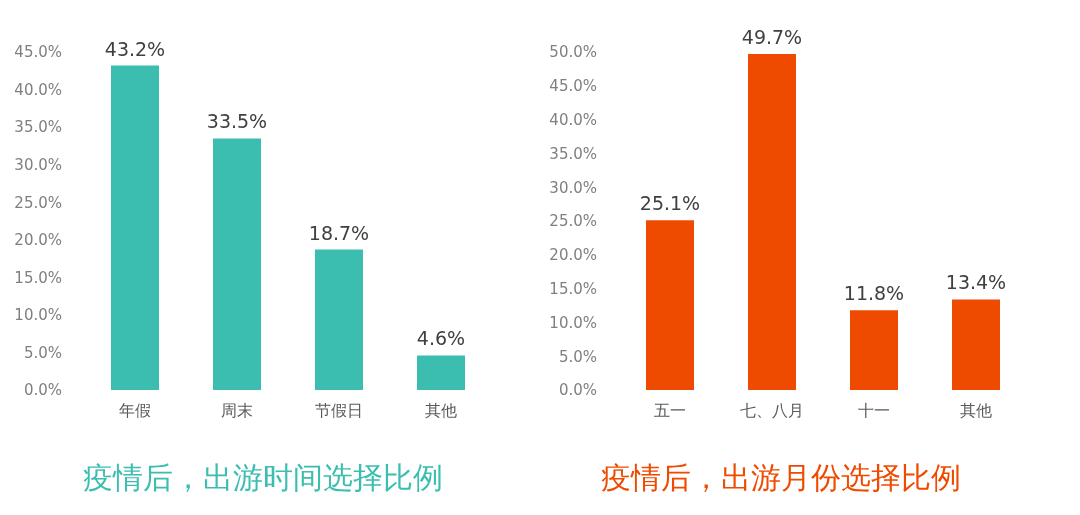 The width and height of the screenshot is (1080, 515). Describe the element at coordinates (670, 203) in the screenshot. I see `data-label: 25.1%` at that location.